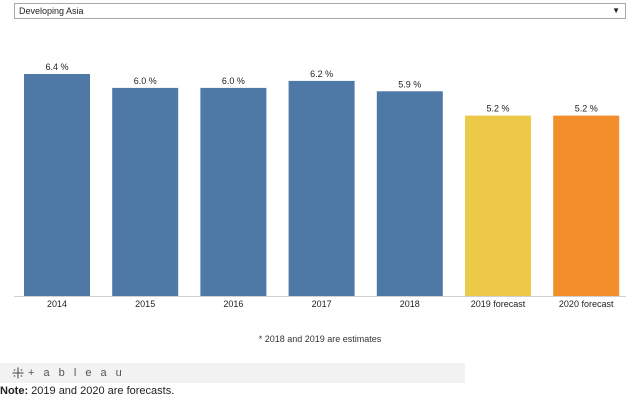 The image size is (640, 400). Describe the element at coordinates (322, 304) in the screenshot. I see `x-tick-label: 2017` at that location.